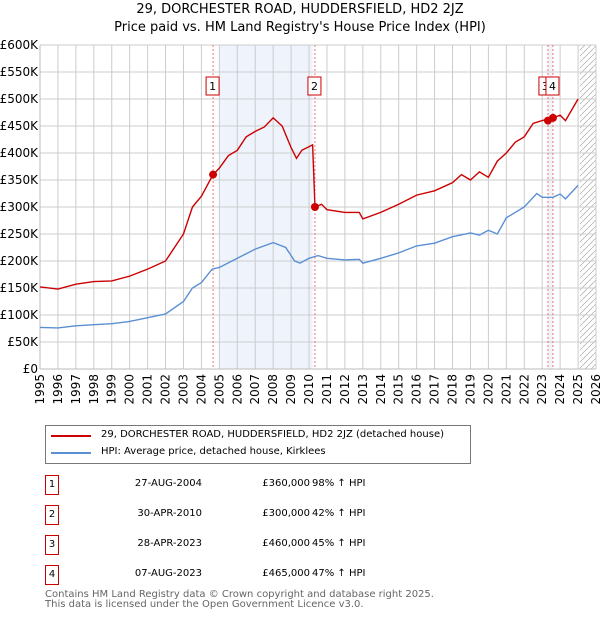  Describe the element at coordinates (19, 207) in the screenshot. I see `y-tick-label: £300K` at that location.